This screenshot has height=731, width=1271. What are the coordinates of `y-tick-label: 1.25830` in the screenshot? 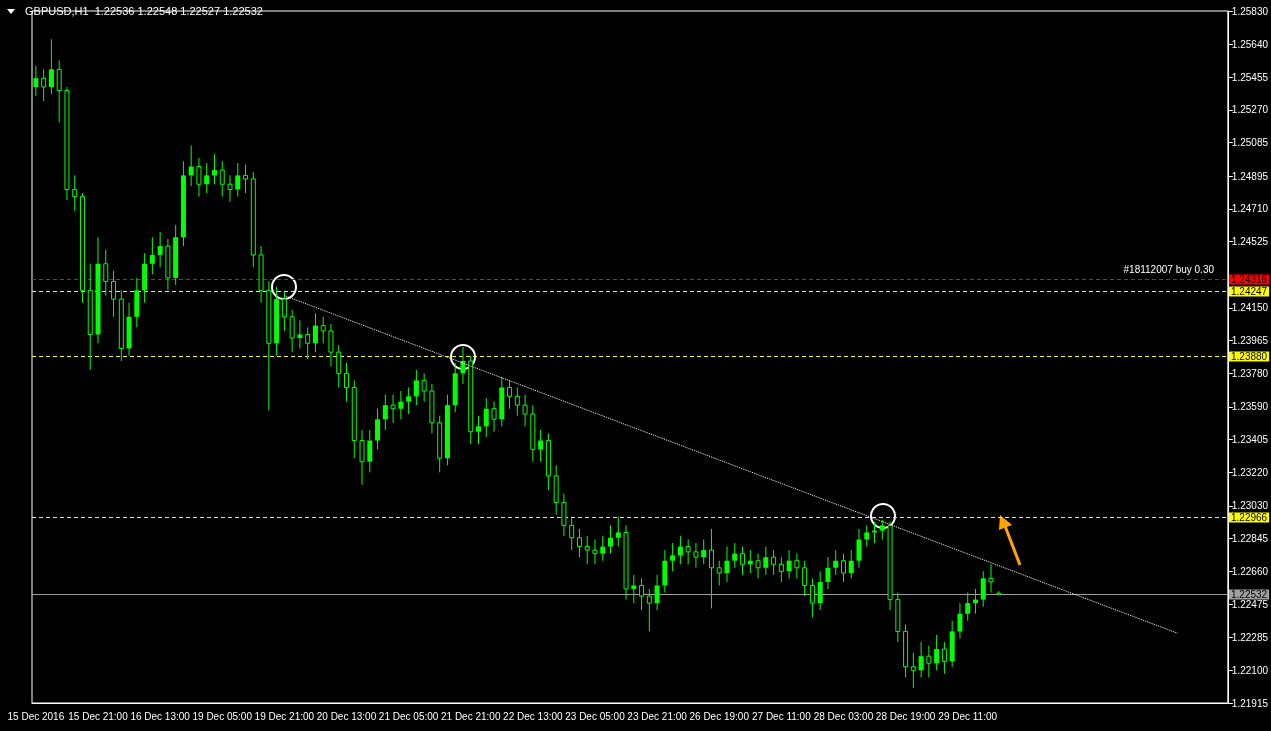 It's located at (1250, 11).